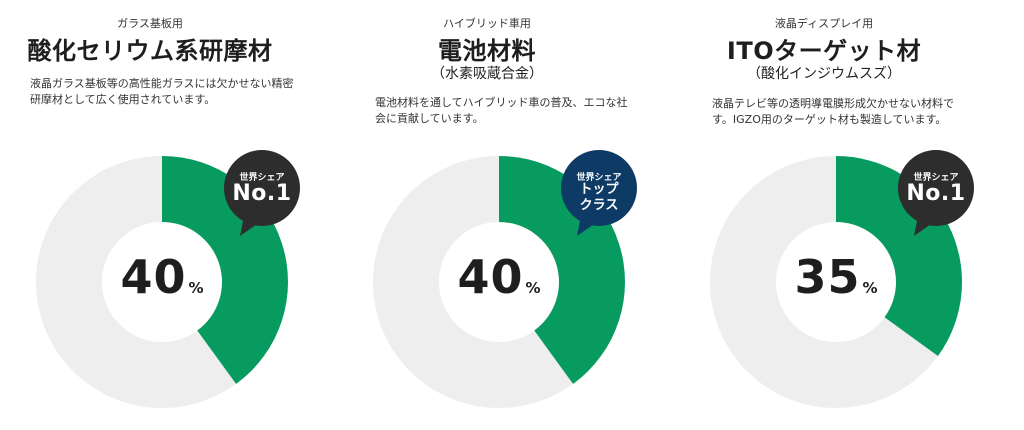 This screenshot has height=430, width=1024. What do you see at coordinates (599, 205) in the screenshot?
I see `badge-main-line-2: クラス` at bounding box center [599, 205].